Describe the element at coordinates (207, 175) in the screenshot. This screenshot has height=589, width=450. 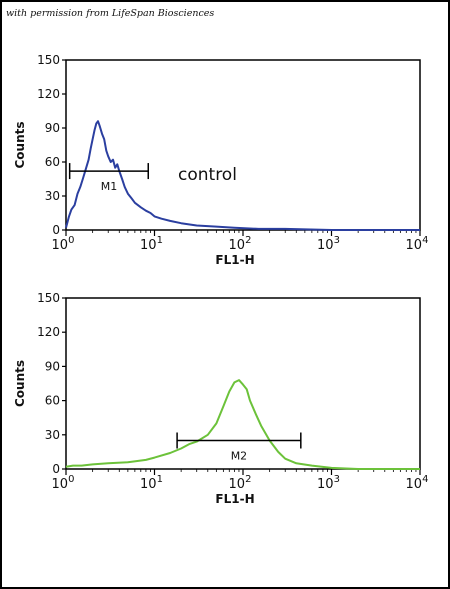
I see `annotation-text: control` at that location.